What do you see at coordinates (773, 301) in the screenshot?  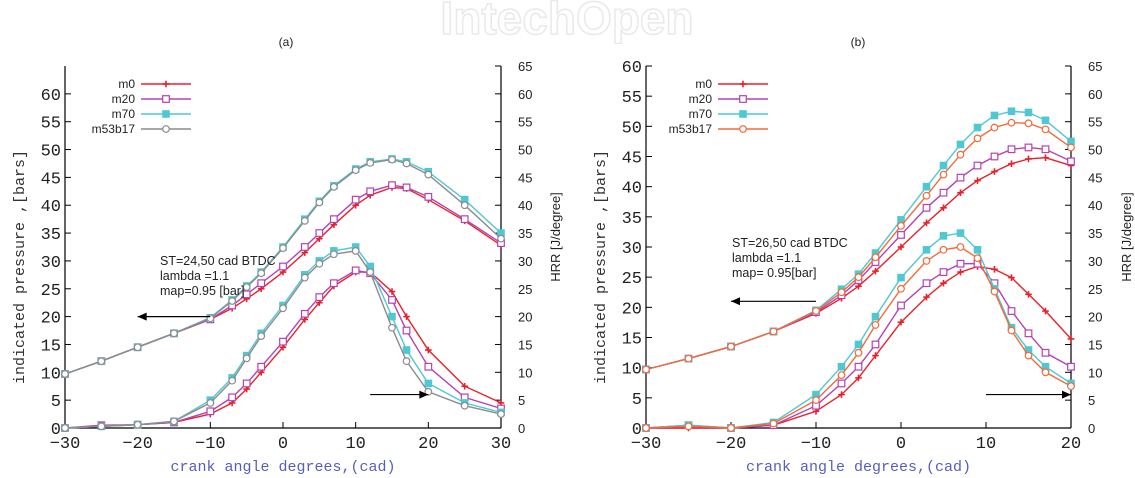 I see `arrow-left` at bounding box center [773, 301].